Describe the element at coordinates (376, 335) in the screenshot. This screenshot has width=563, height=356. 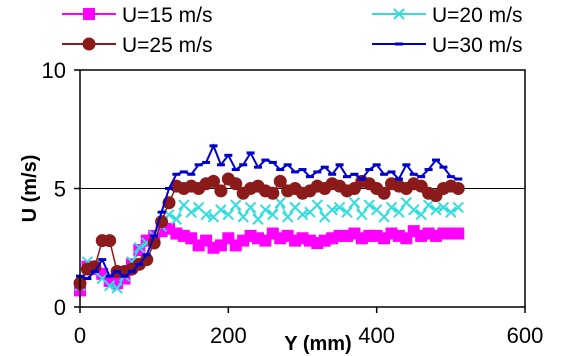
I see `x-tick-label: 400` at that location.